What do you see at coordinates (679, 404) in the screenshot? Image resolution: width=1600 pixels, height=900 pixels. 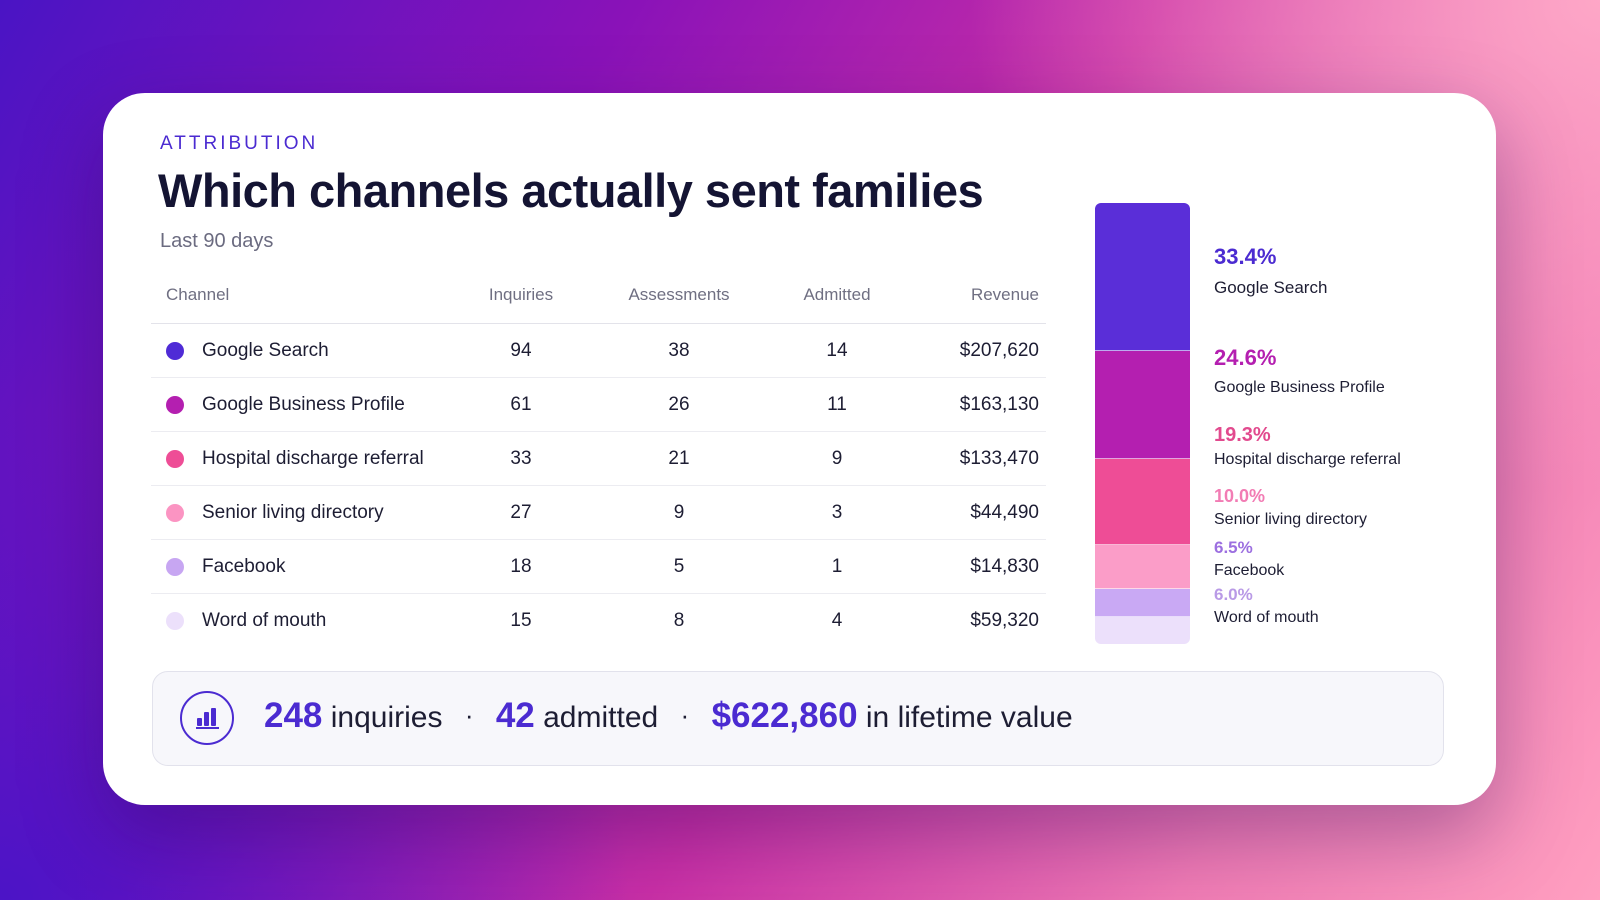 I see `assessments-cell: 26` at bounding box center [679, 404].